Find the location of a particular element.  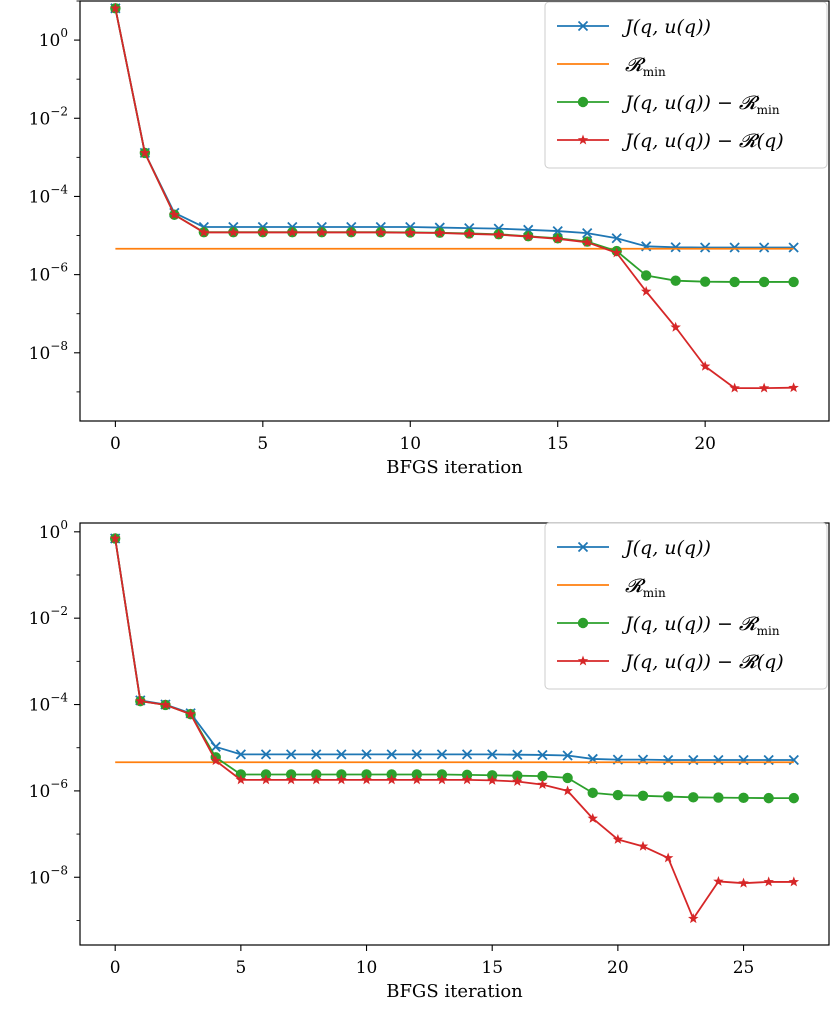

legend-frame is located at coordinates (686, 606).